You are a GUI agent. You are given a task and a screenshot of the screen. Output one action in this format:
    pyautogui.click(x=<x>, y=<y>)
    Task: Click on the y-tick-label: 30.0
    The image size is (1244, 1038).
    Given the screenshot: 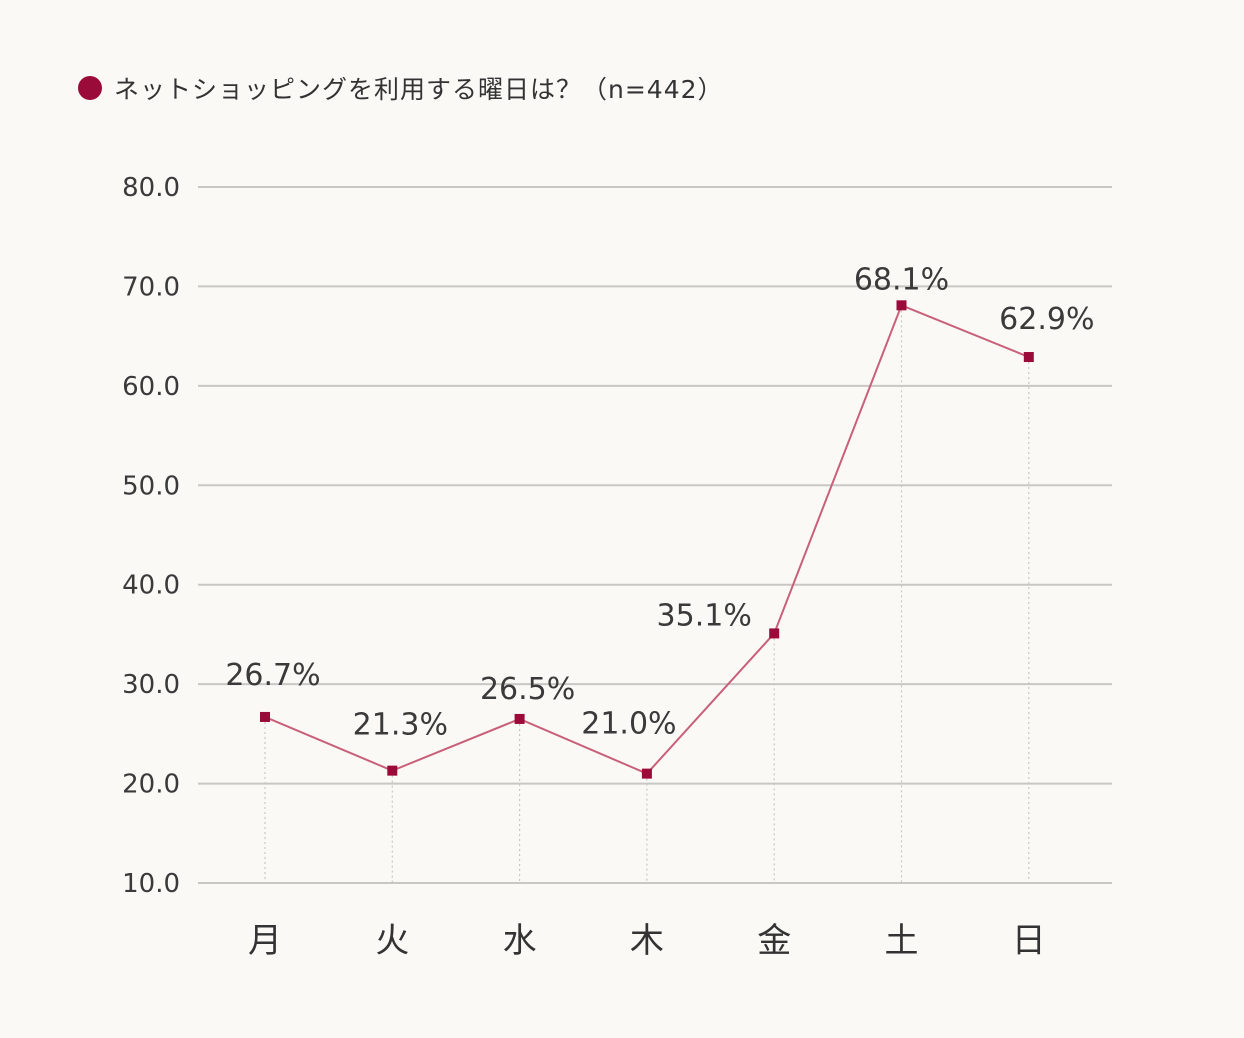 What is the action you would take?
    pyautogui.click(x=151, y=685)
    